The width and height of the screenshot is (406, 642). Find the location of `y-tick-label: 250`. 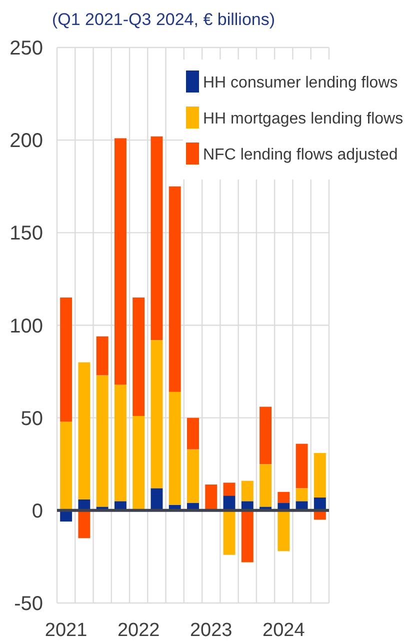

y-tick-label: 250 is located at coordinates (26, 49).